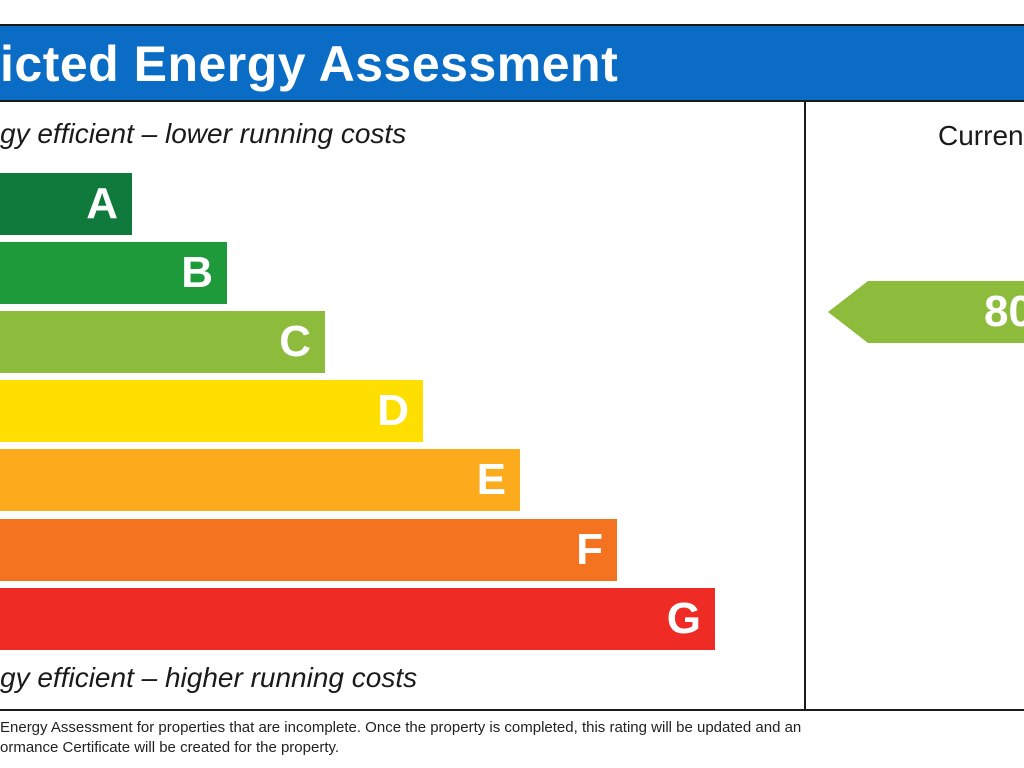  I want to click on inefficient-caption: gy efficient – higher running costs, so click(209, 677).